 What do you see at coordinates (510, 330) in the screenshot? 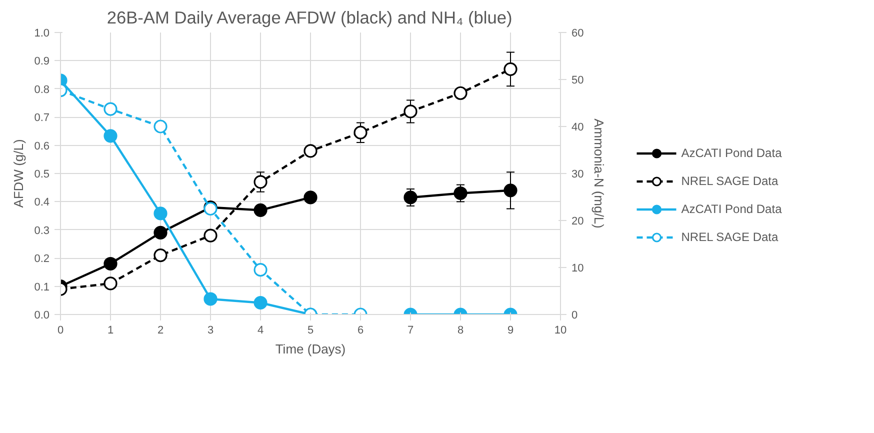
I see `x-tick-label: 9` at bounding box center [510, 330].